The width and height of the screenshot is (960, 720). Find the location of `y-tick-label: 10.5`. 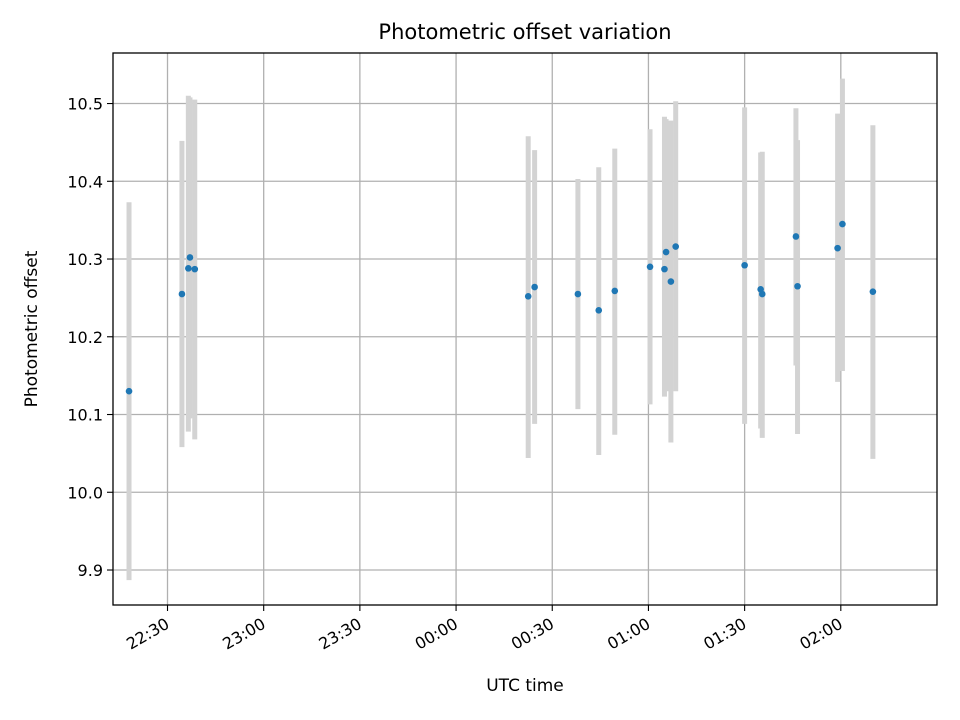

y-tick-label: 10.5 is located at coordinates (85, 104).